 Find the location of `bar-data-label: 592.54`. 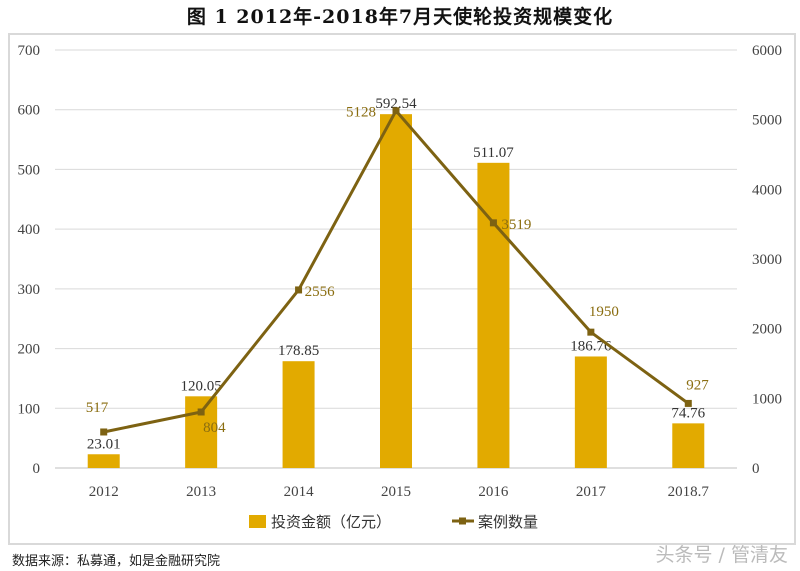

bar-data-label: 592.54 is located at coordinates (396, 104).